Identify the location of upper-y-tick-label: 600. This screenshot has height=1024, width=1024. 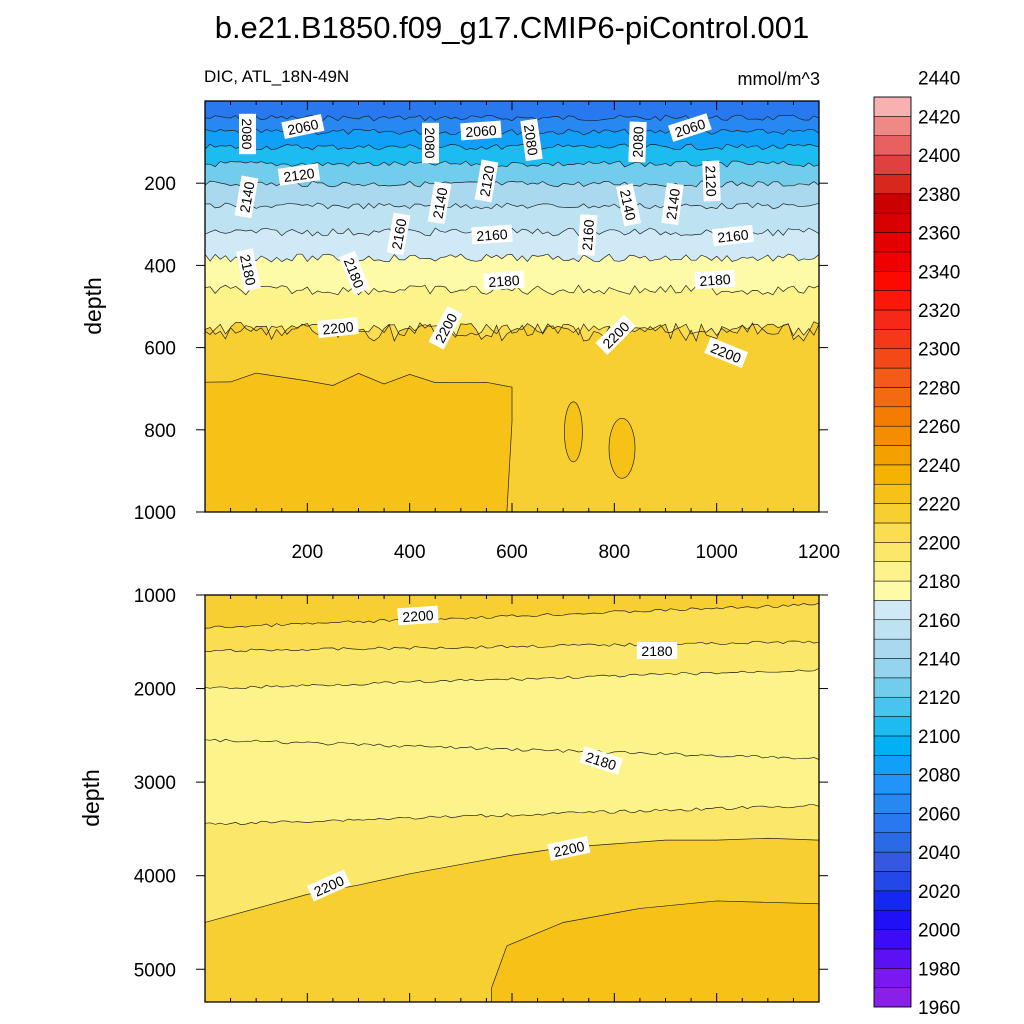
(160, 349).